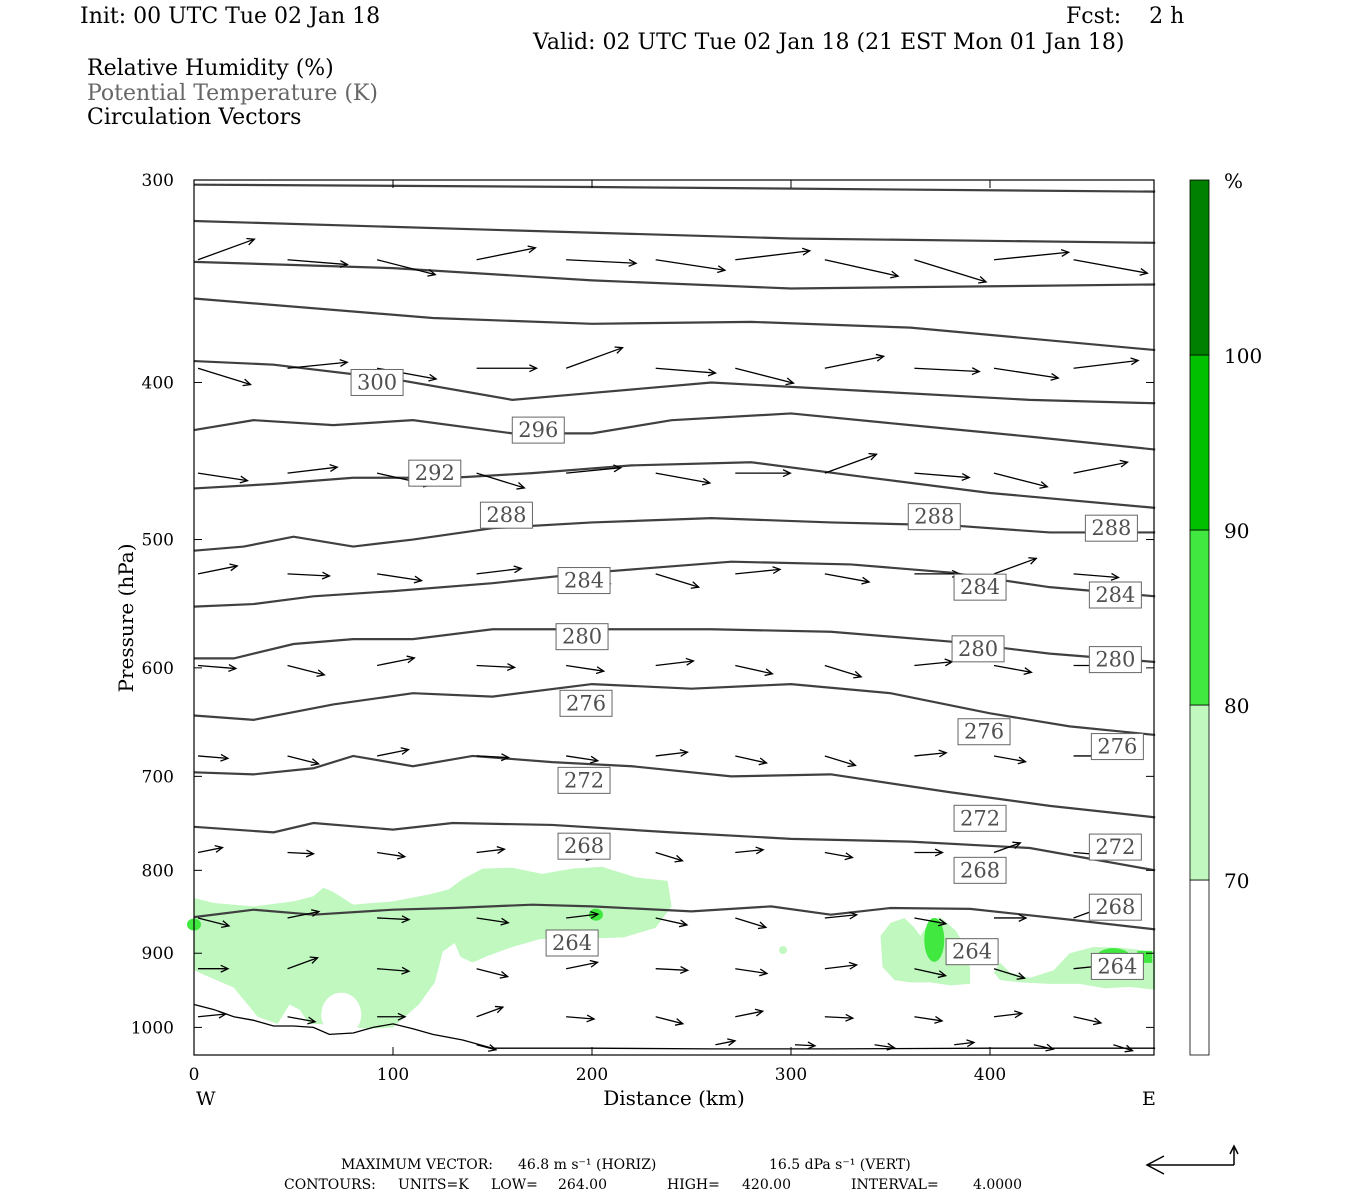 The height and width of the screenshot is (1200, 1350). What do you see at coordinates (674, 1098) in the screenshot?
I see `x-axis-title: Distance (km)` at bounding box center [674, 1098].